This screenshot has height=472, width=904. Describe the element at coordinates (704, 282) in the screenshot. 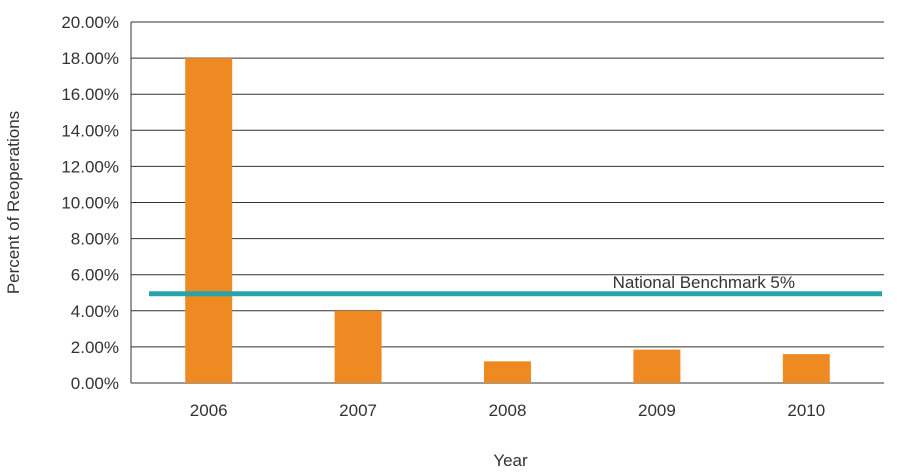

I see `benchmark-label: National Benchmark 5%` at that location.